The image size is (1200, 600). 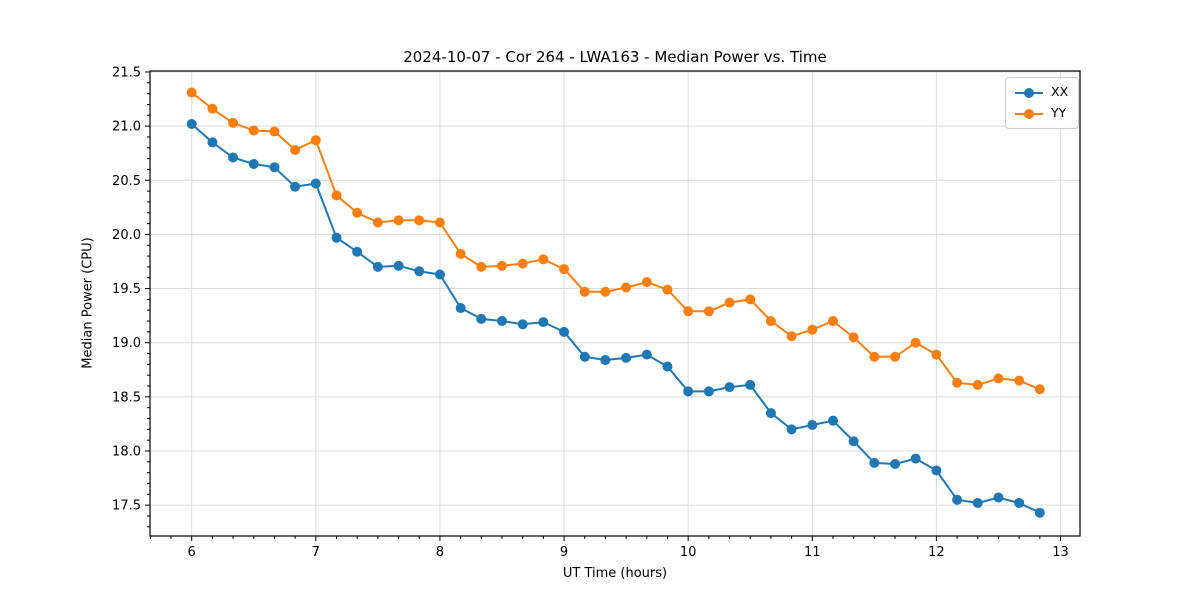 What do you see at coordinates (1060, 92) in the screenshot?
I see `legend-label: XX` at bounding box center [1060, 92].